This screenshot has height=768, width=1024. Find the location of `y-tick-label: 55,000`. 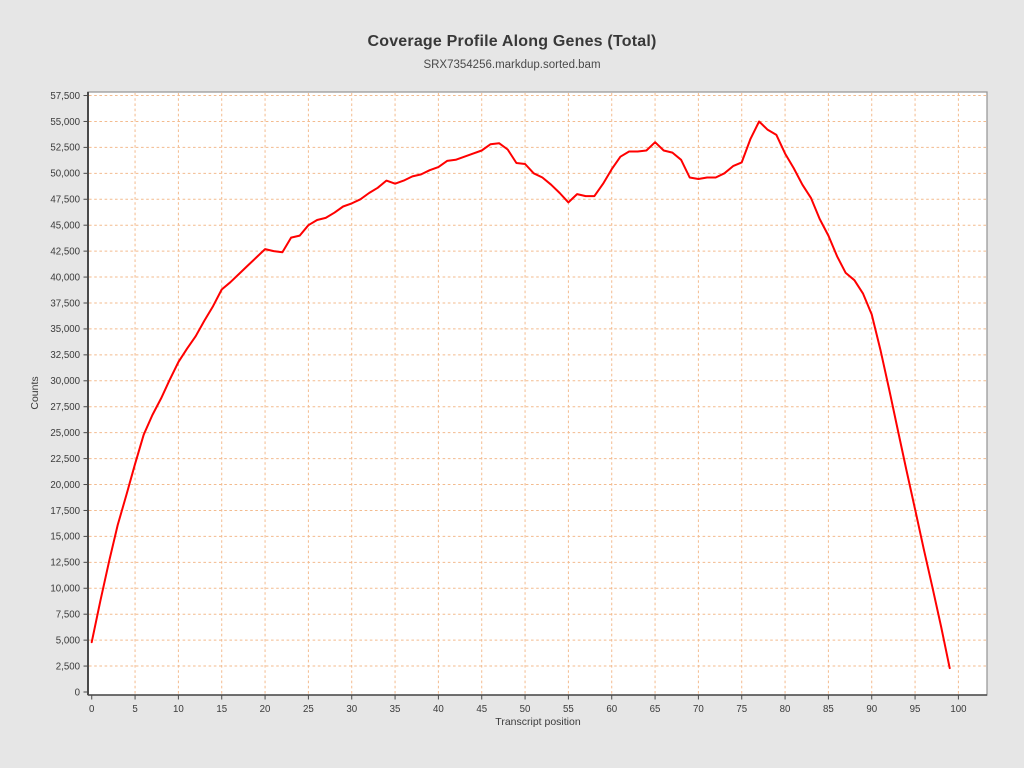

y-tick-label: 55,000 is located at coordinates (65, 122).